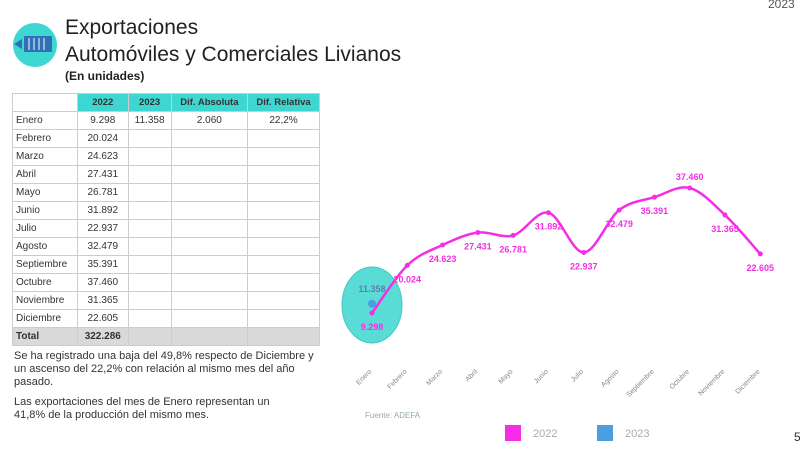 Image resolution: width=800 pixels, height=462 pixels. I want to click on page-number: 5, so click(797, 437).